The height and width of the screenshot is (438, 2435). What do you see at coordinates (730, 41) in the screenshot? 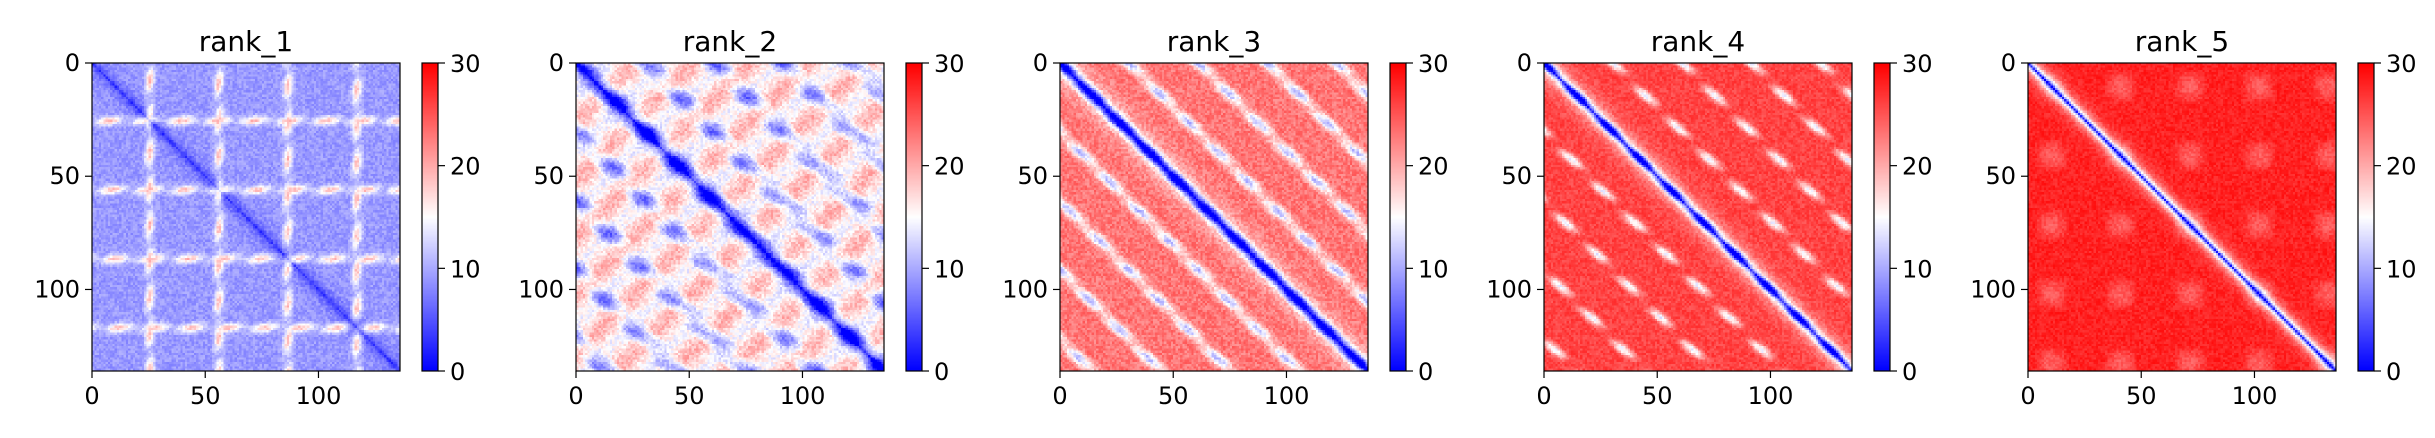
I see `panel-title: rank_2` at bounding box center [730, 41].